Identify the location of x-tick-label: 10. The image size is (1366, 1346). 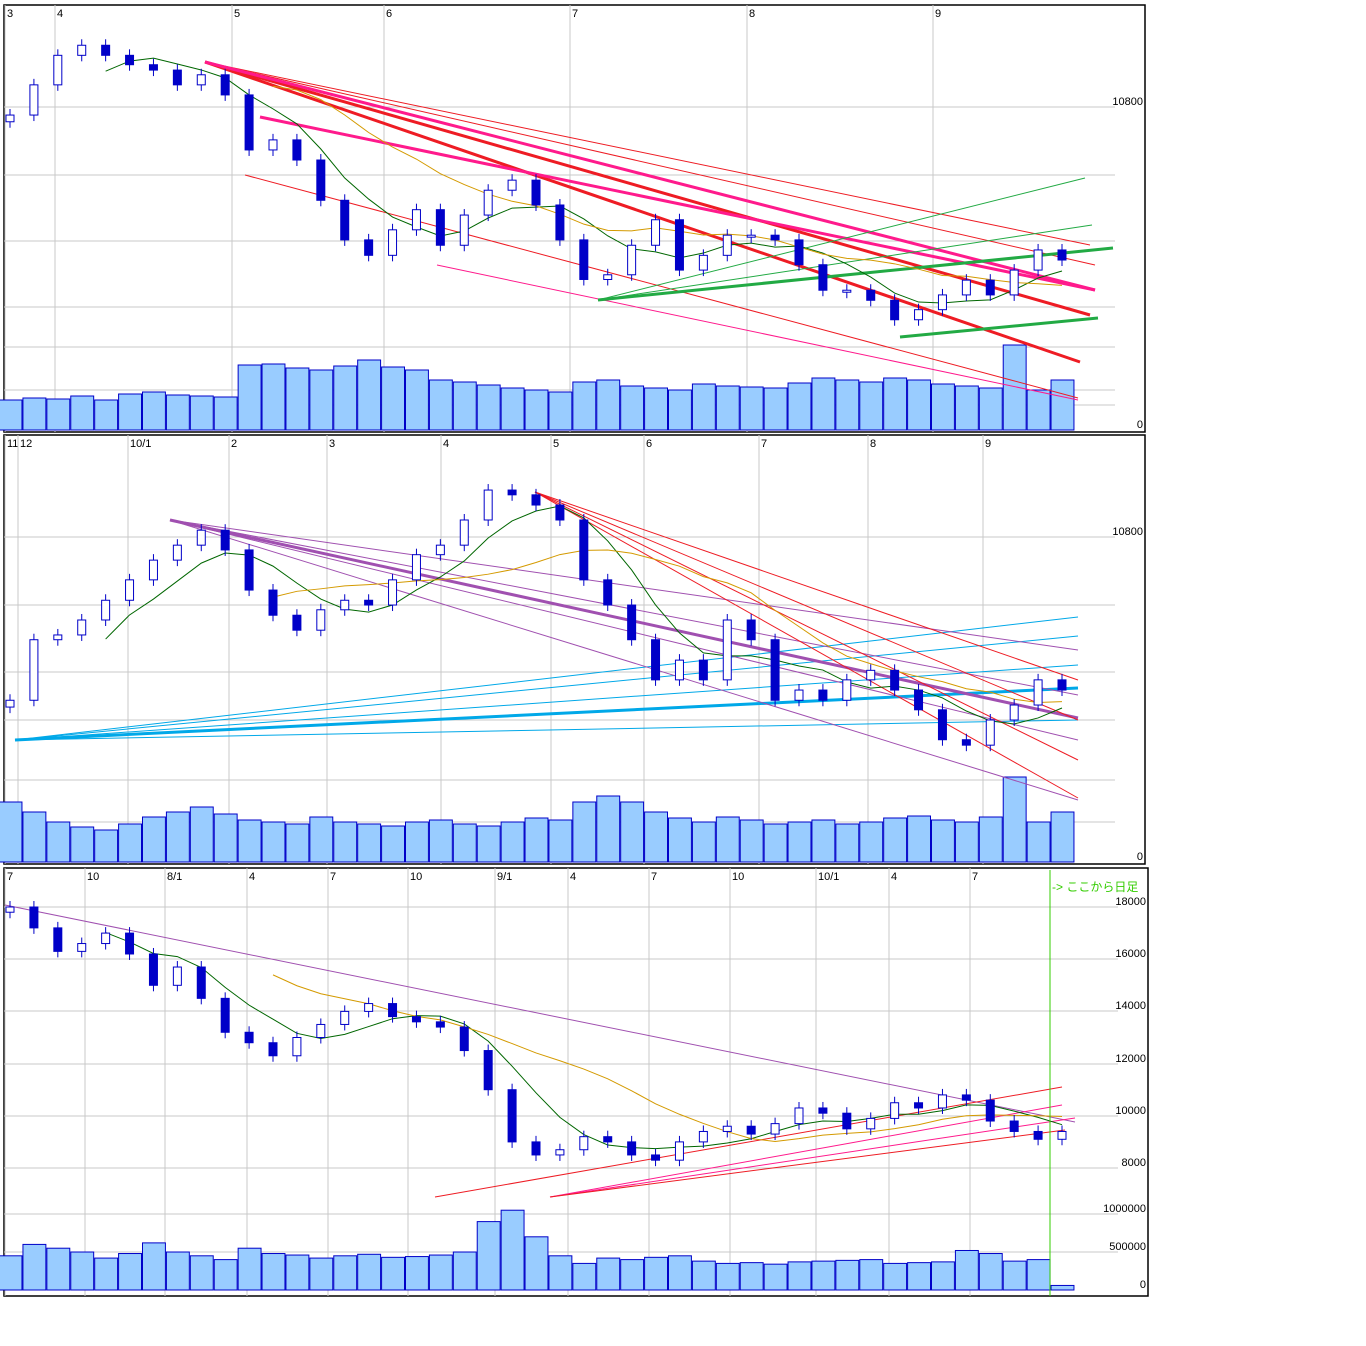
(93, 877).